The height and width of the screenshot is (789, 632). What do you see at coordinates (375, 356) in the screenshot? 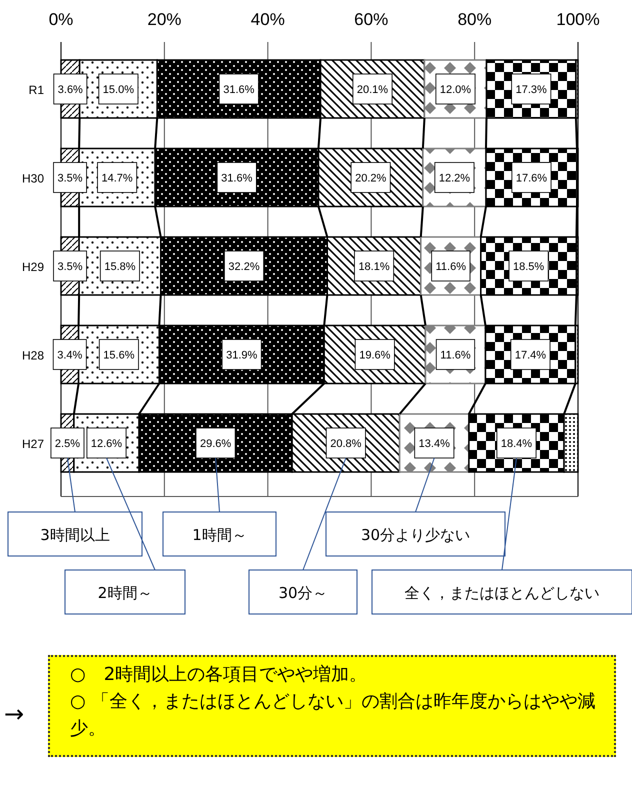
I see `data-label: 19.6%` at bounding box center [375, 356].